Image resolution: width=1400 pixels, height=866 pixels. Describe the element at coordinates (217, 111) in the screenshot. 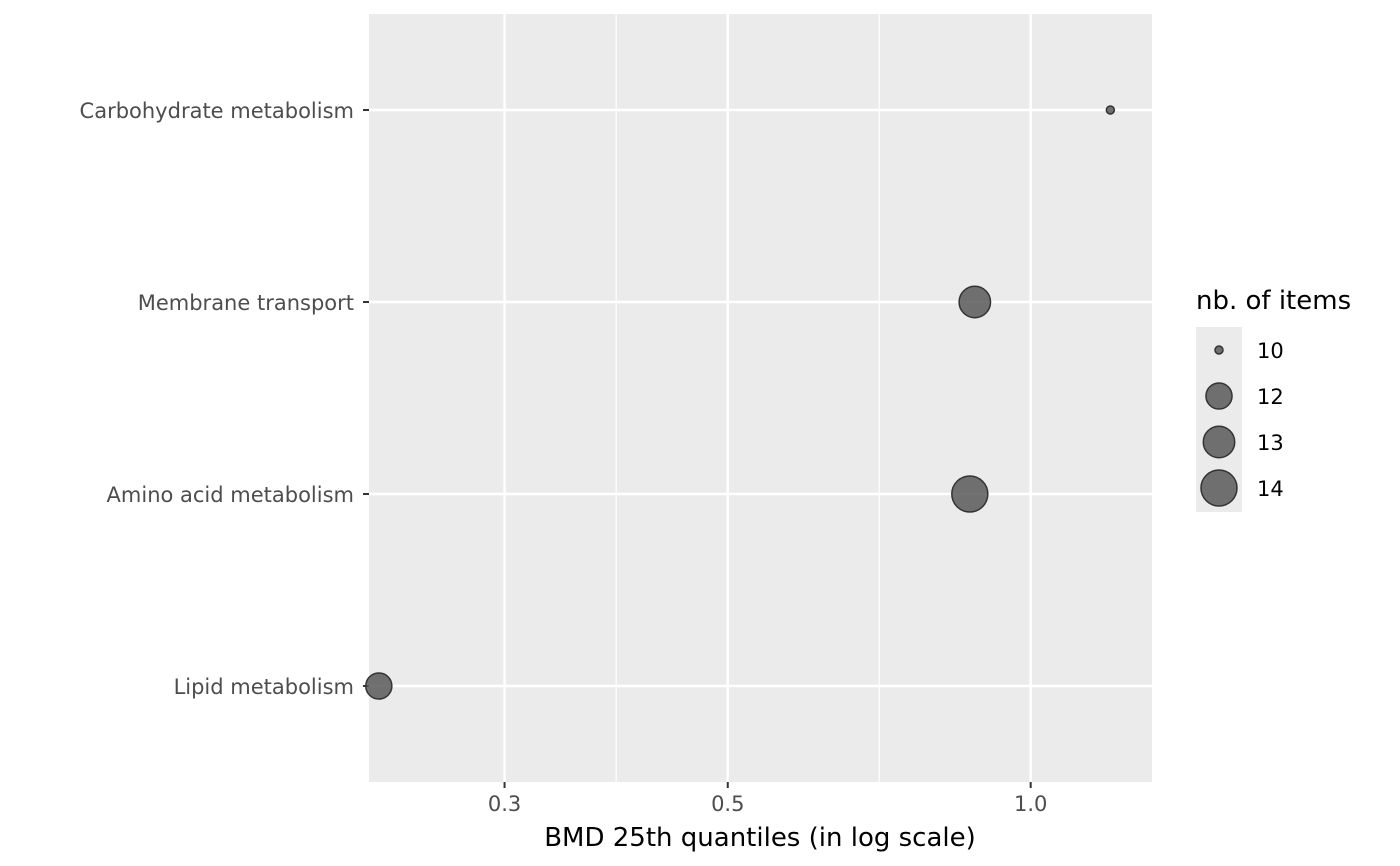

I see `y-tick-label: Carbohydrate metabolism` at that location.